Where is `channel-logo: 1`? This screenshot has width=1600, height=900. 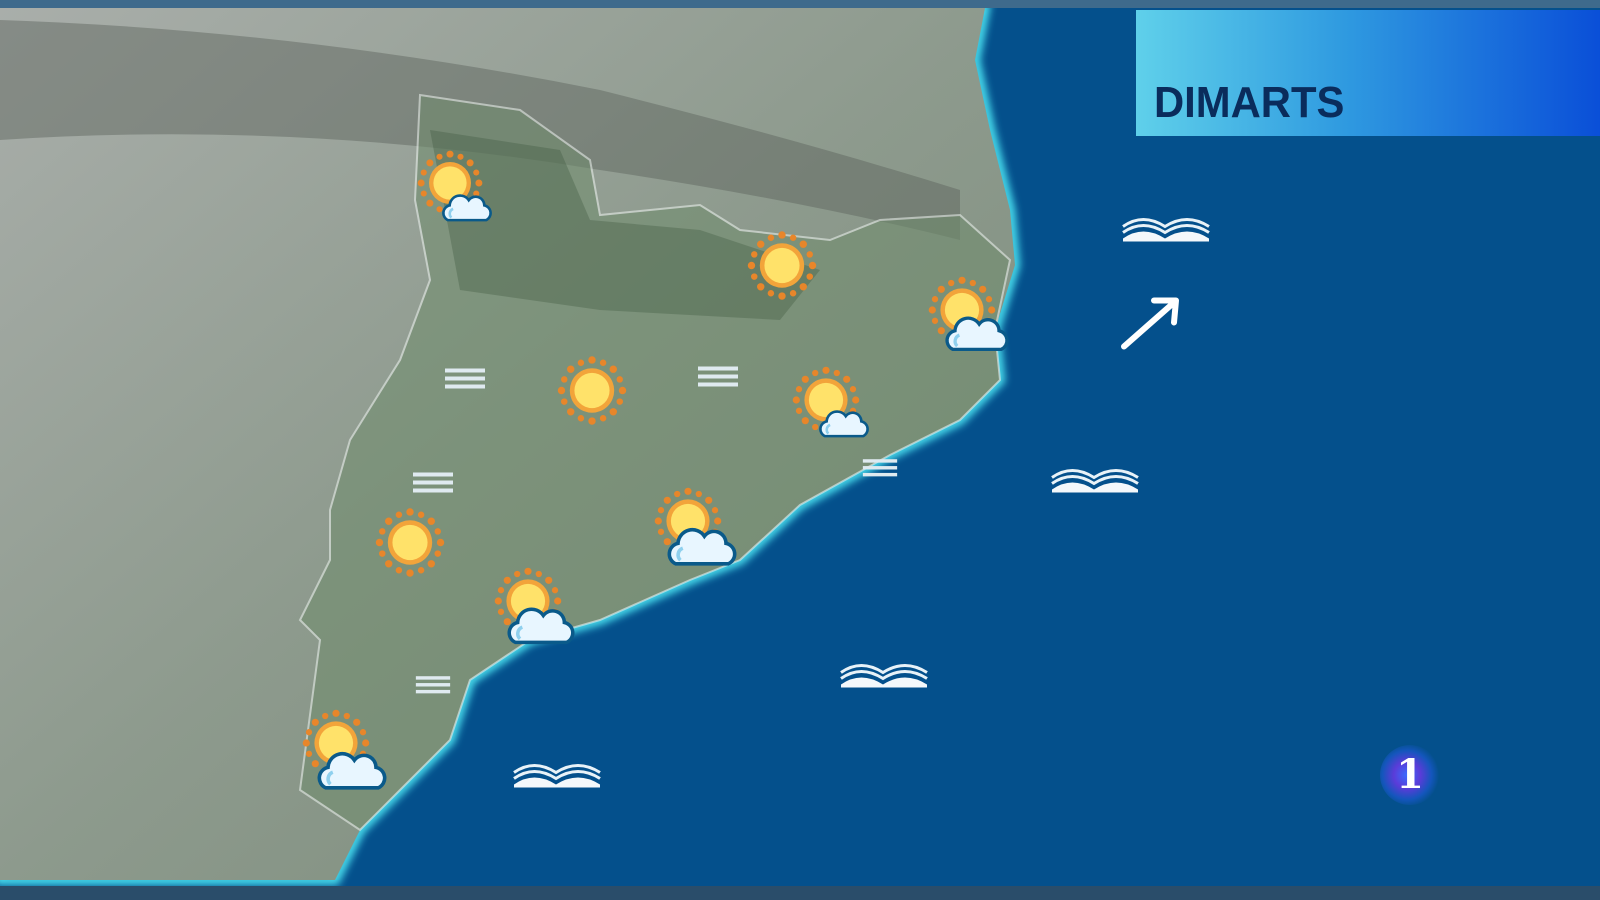
channel-logo: 1 is located at coordinates (1410, 775).